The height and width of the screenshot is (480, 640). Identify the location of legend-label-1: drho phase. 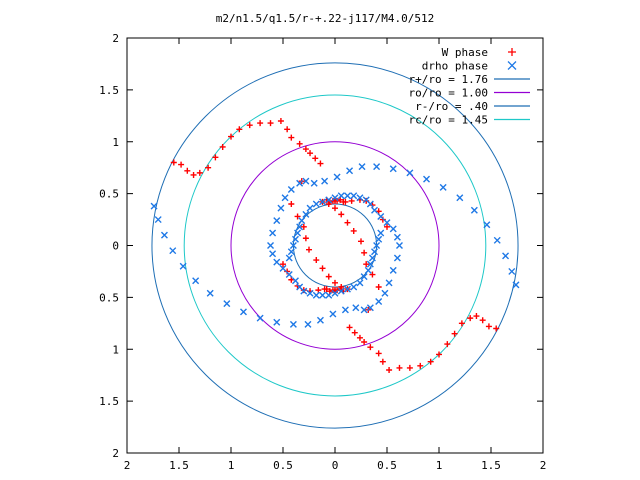
(455, 66).